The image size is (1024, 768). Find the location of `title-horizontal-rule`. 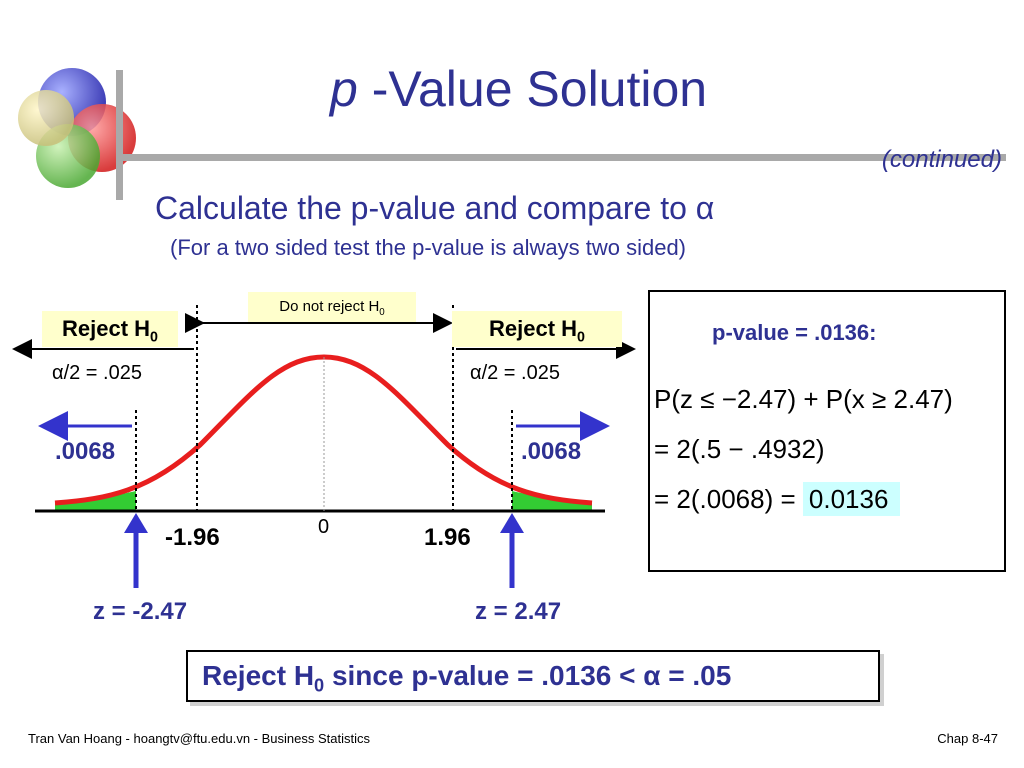

title-horizontal-rule is located at coordinates (562, 157).